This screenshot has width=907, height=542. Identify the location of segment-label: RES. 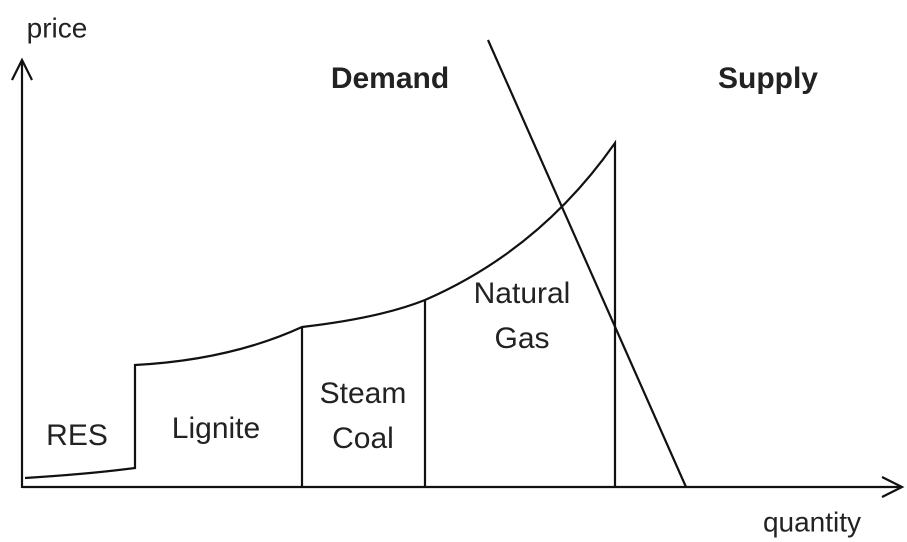
(77, 435).